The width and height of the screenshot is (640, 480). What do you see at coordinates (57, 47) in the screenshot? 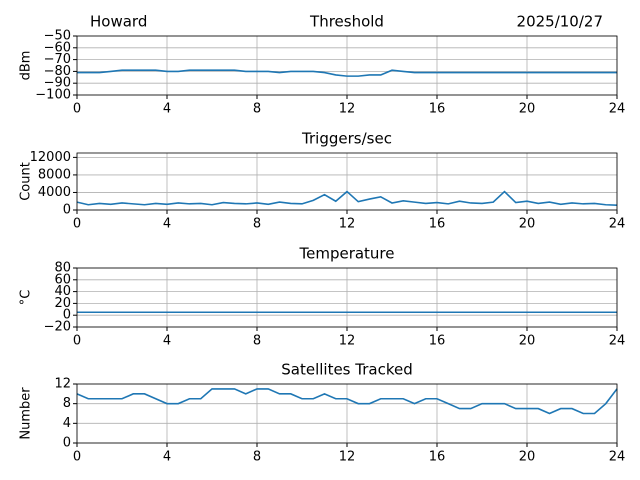
I see `y-tick-label: −60` at bounding box center [57, 47].